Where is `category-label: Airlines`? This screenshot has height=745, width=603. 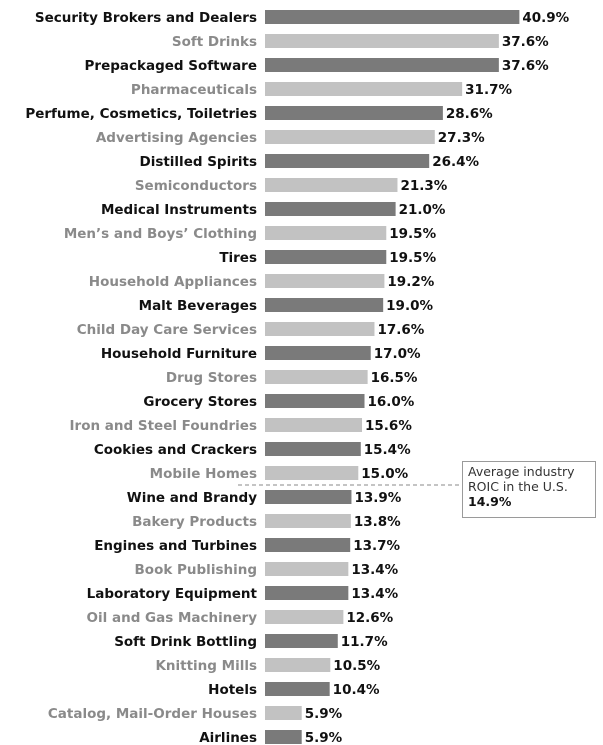
category-label: Airlines is located at coordinates (228, 737).